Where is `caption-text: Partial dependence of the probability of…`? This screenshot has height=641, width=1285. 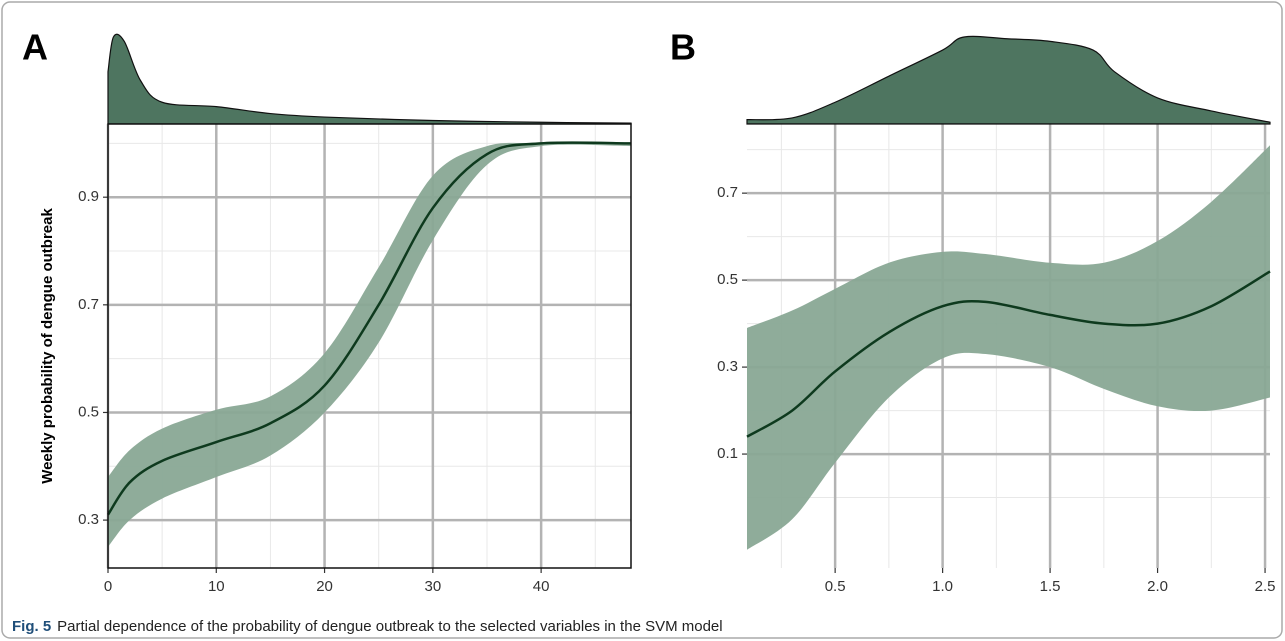
caption-text: Partial dependence of the probability of… is located at coordinates (389, 626).